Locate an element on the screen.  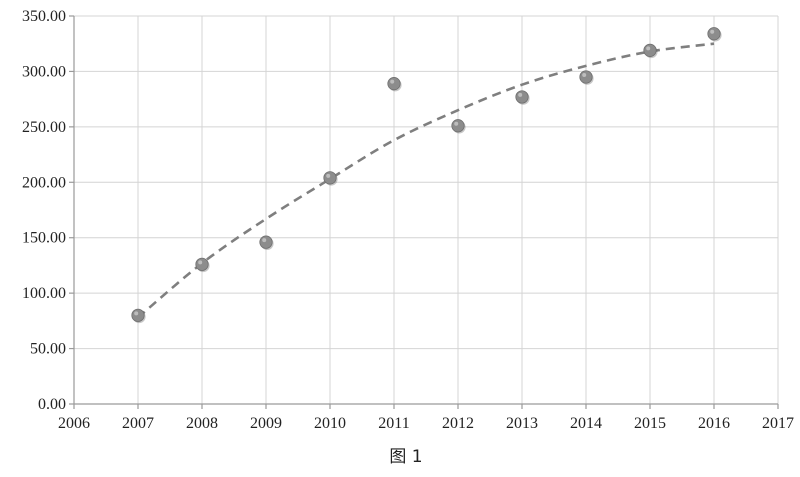
y-tick-label: 0.00 is located at coordinates (52, 404).